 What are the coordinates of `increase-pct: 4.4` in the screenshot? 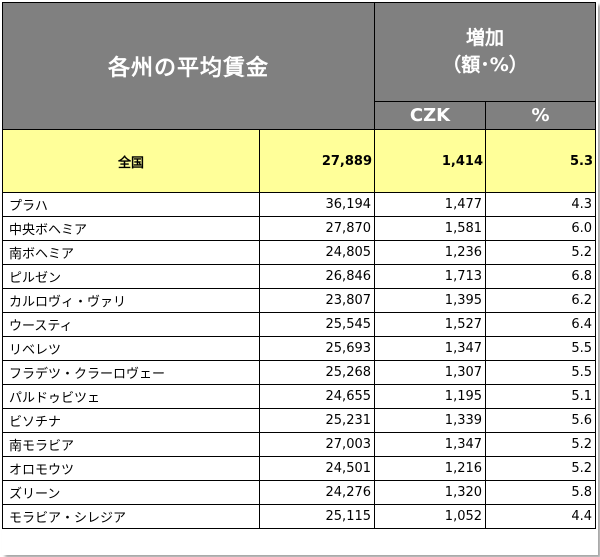 It's located at (541, 516).